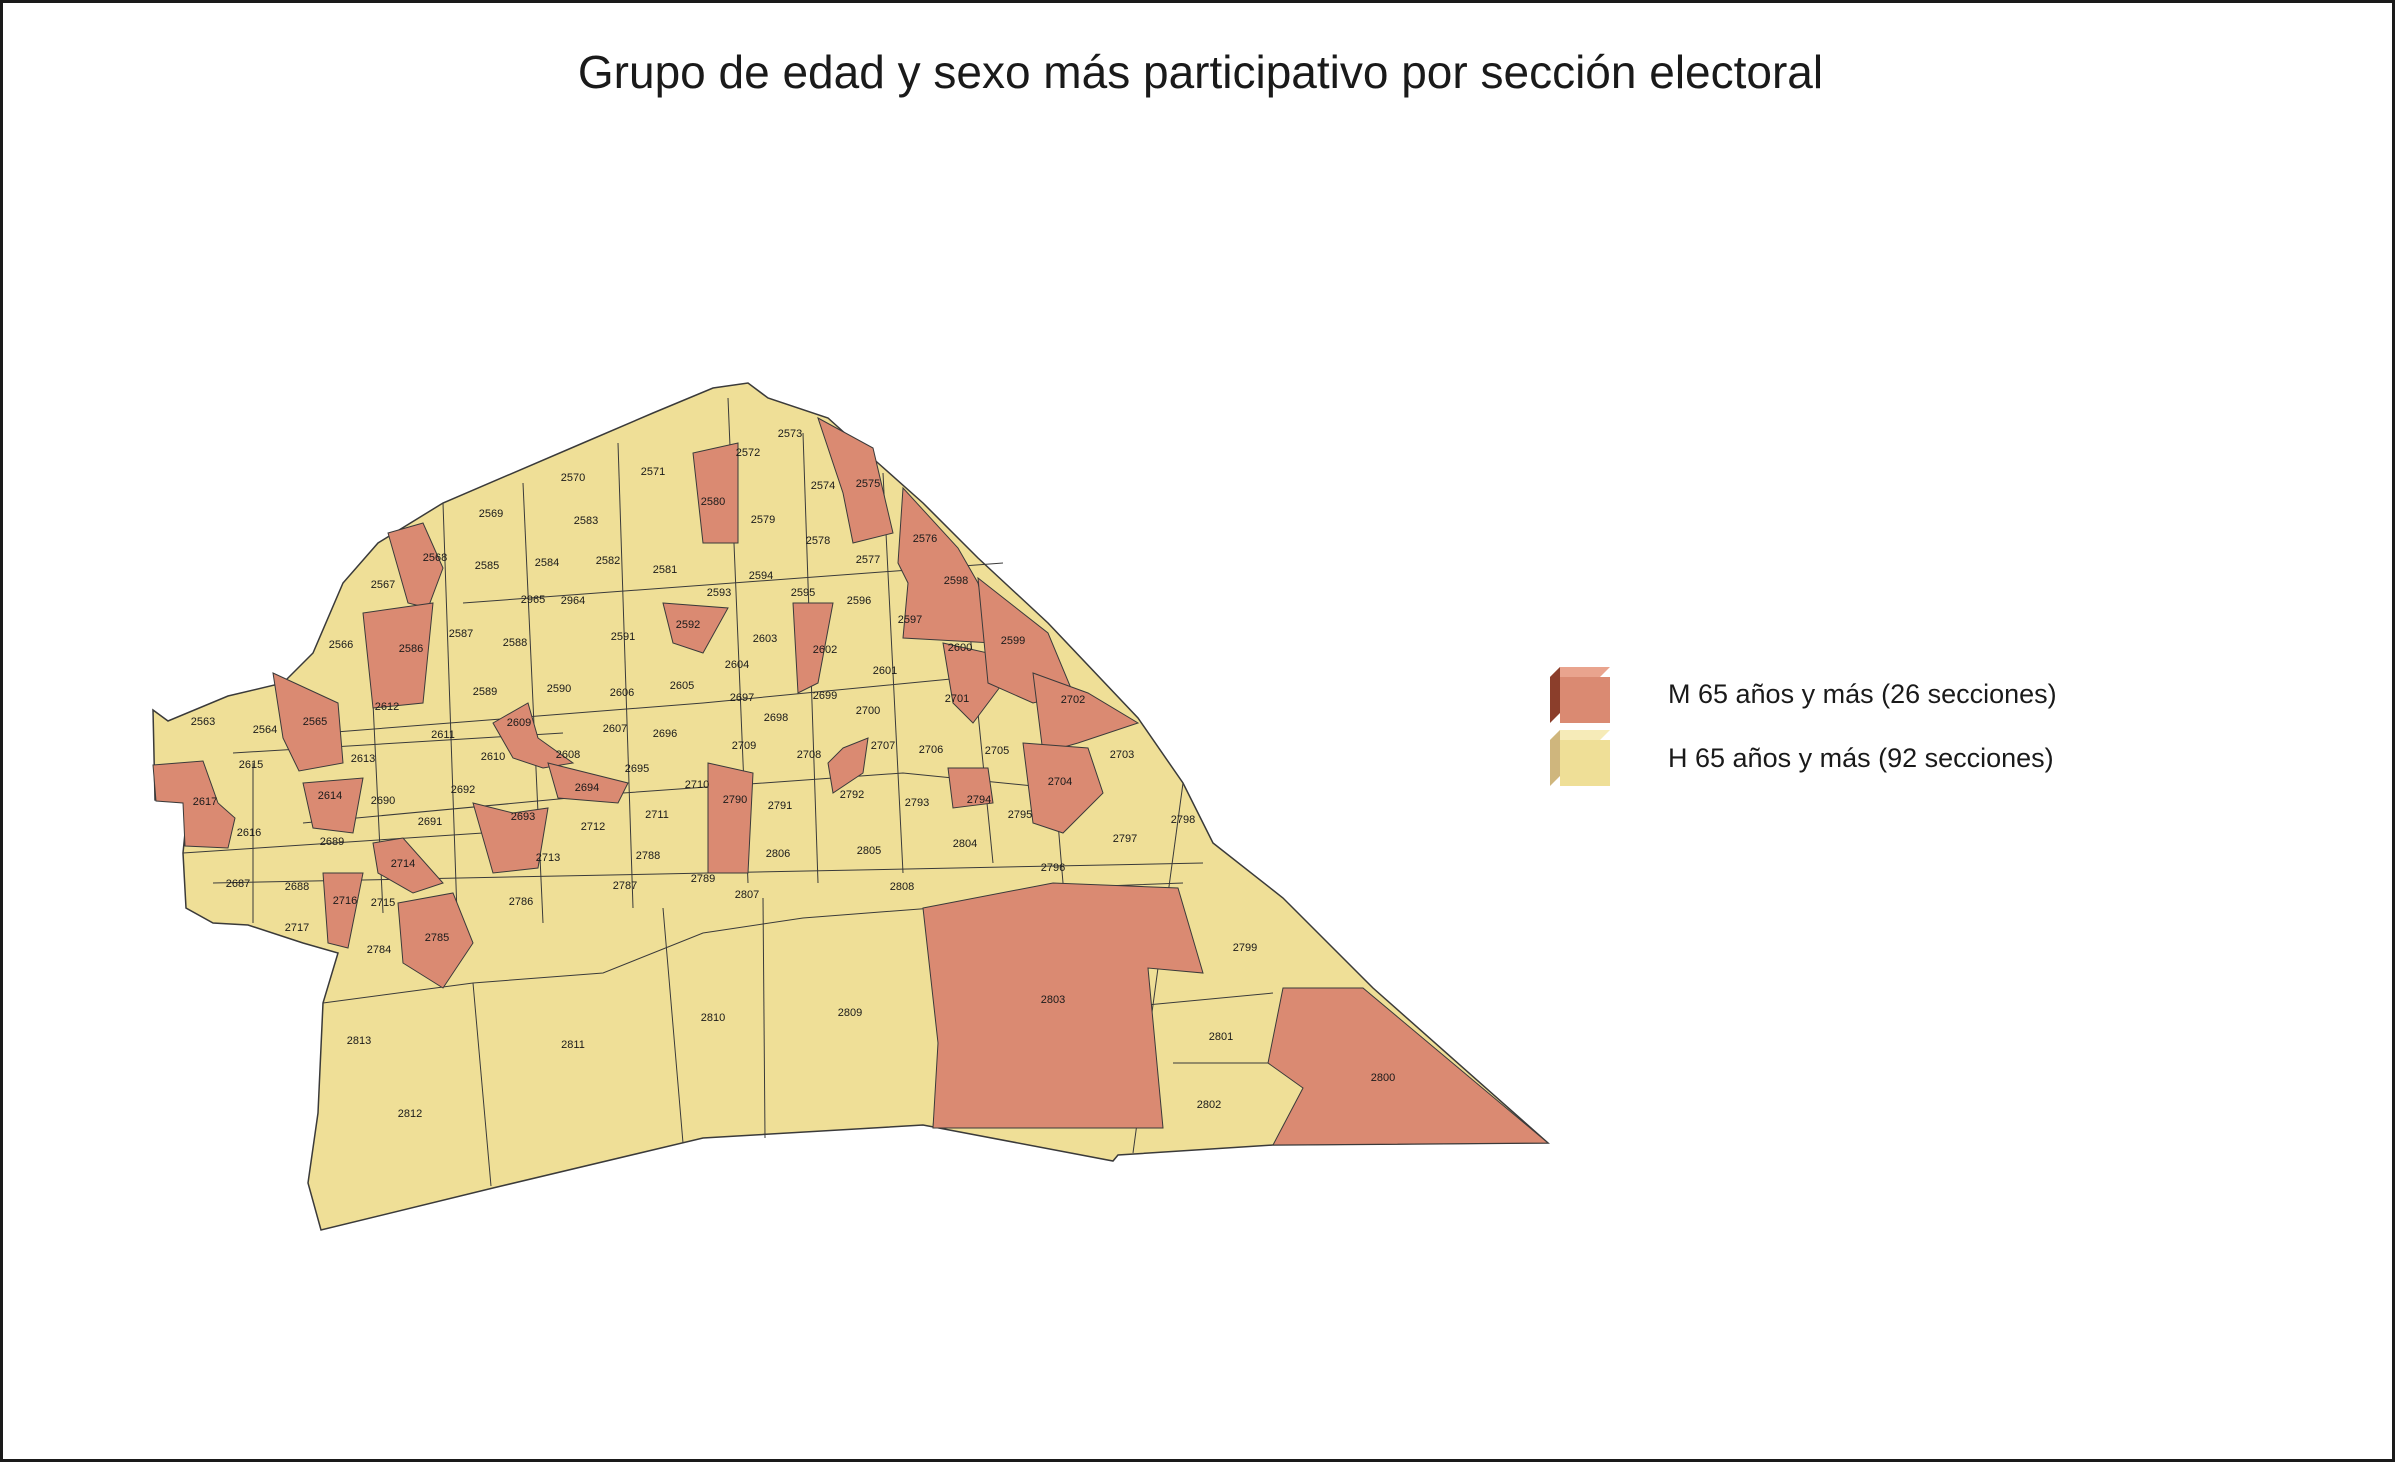 The height and width of the screenshot is (1465, 2395). I want to click on section-label-2595: 2595, so click(803, 593).